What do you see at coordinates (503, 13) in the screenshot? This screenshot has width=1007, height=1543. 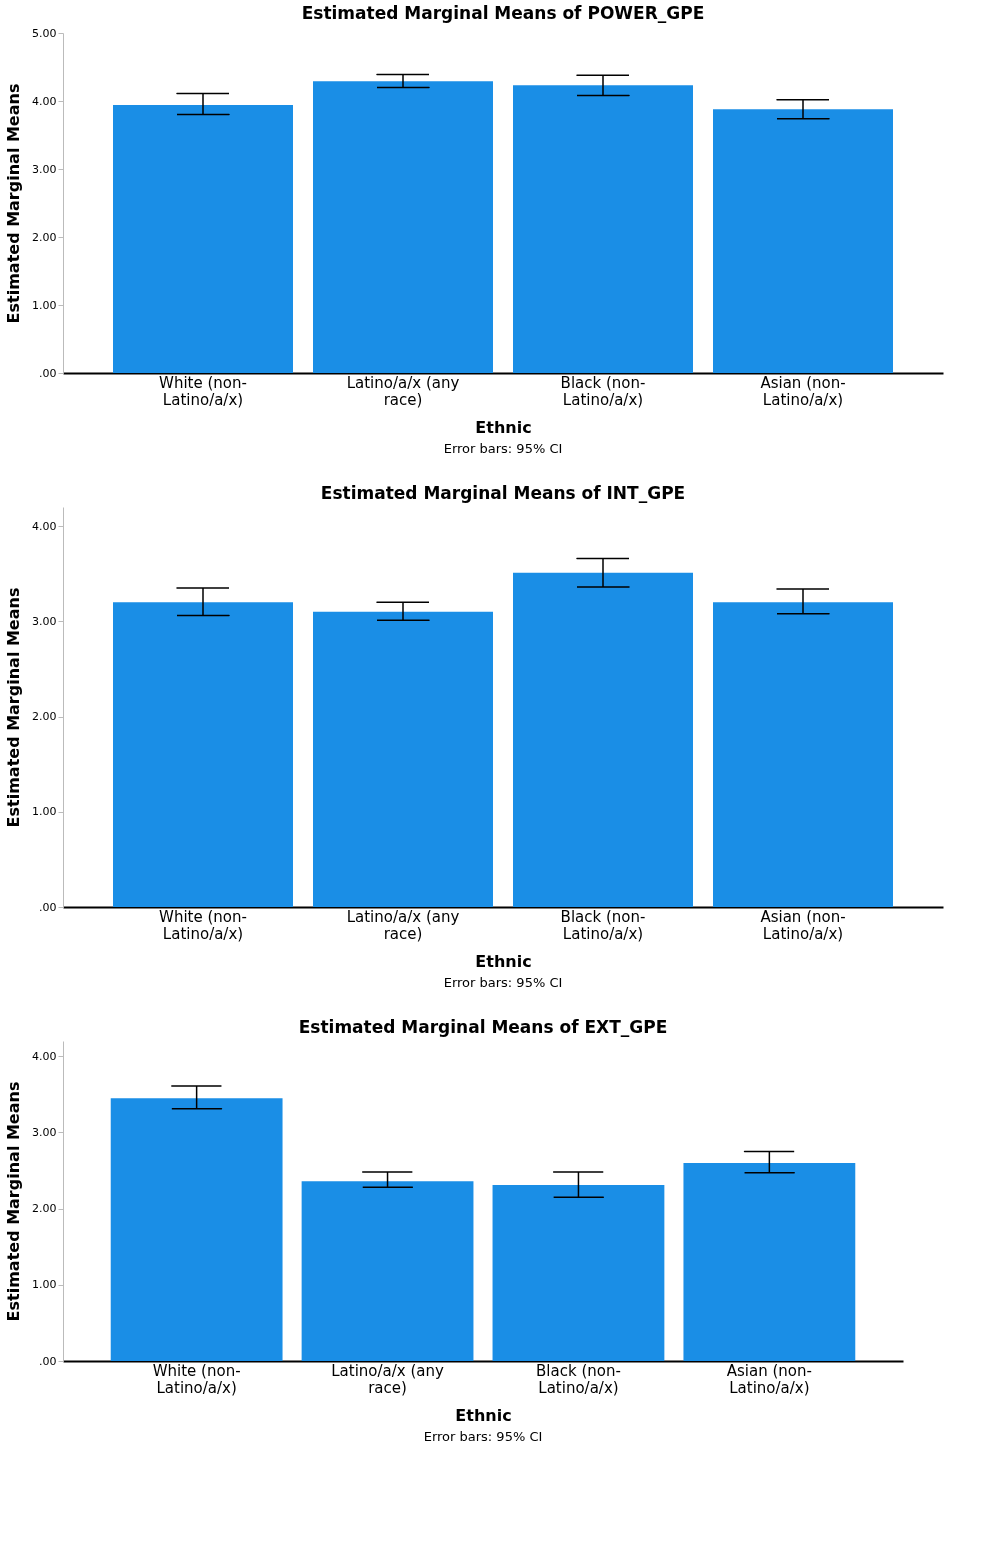 I see `chart-title: Estimated Marginal Means of POWER_GPE` at bounding box center [503, 13].